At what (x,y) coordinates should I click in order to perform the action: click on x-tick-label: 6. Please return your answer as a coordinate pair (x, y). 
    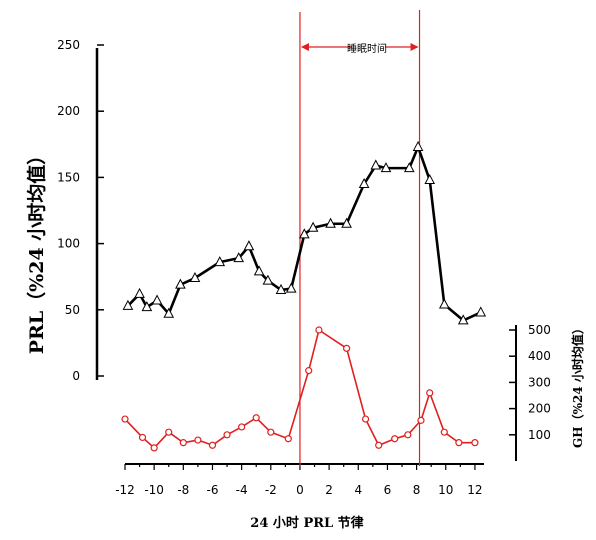
    Looking at the image, I should click on (388, 490).